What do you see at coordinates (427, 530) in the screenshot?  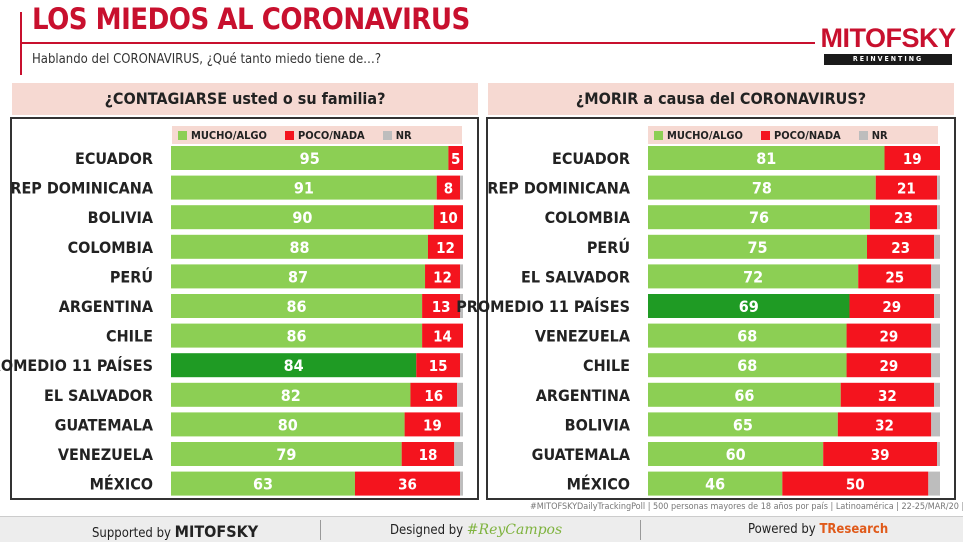 I see `footer-designed-prefix: Designed by` at bounding box center [427, 530].